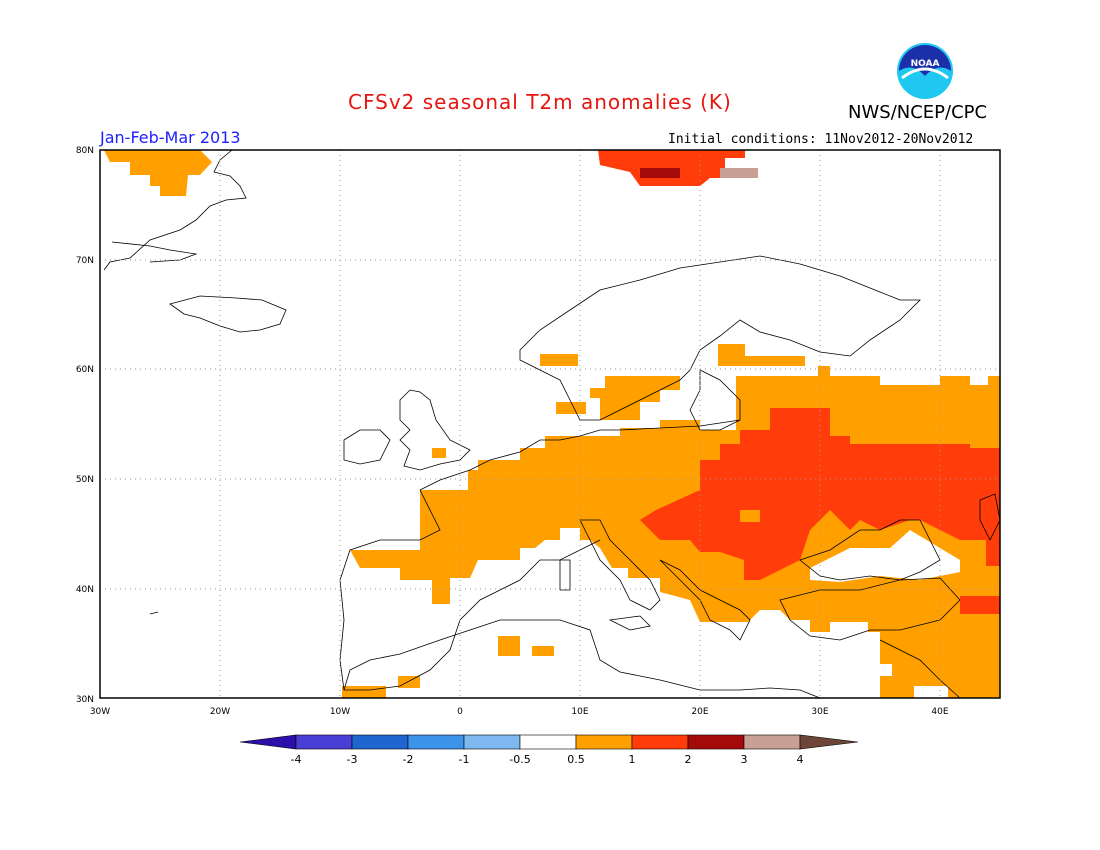 This screenshot has width=1100, height=850. What do you see at coordinates (925, 71) in the screenshot?
I see `noaa-logo-icon: NOAA` at bounding box center [925, 71].